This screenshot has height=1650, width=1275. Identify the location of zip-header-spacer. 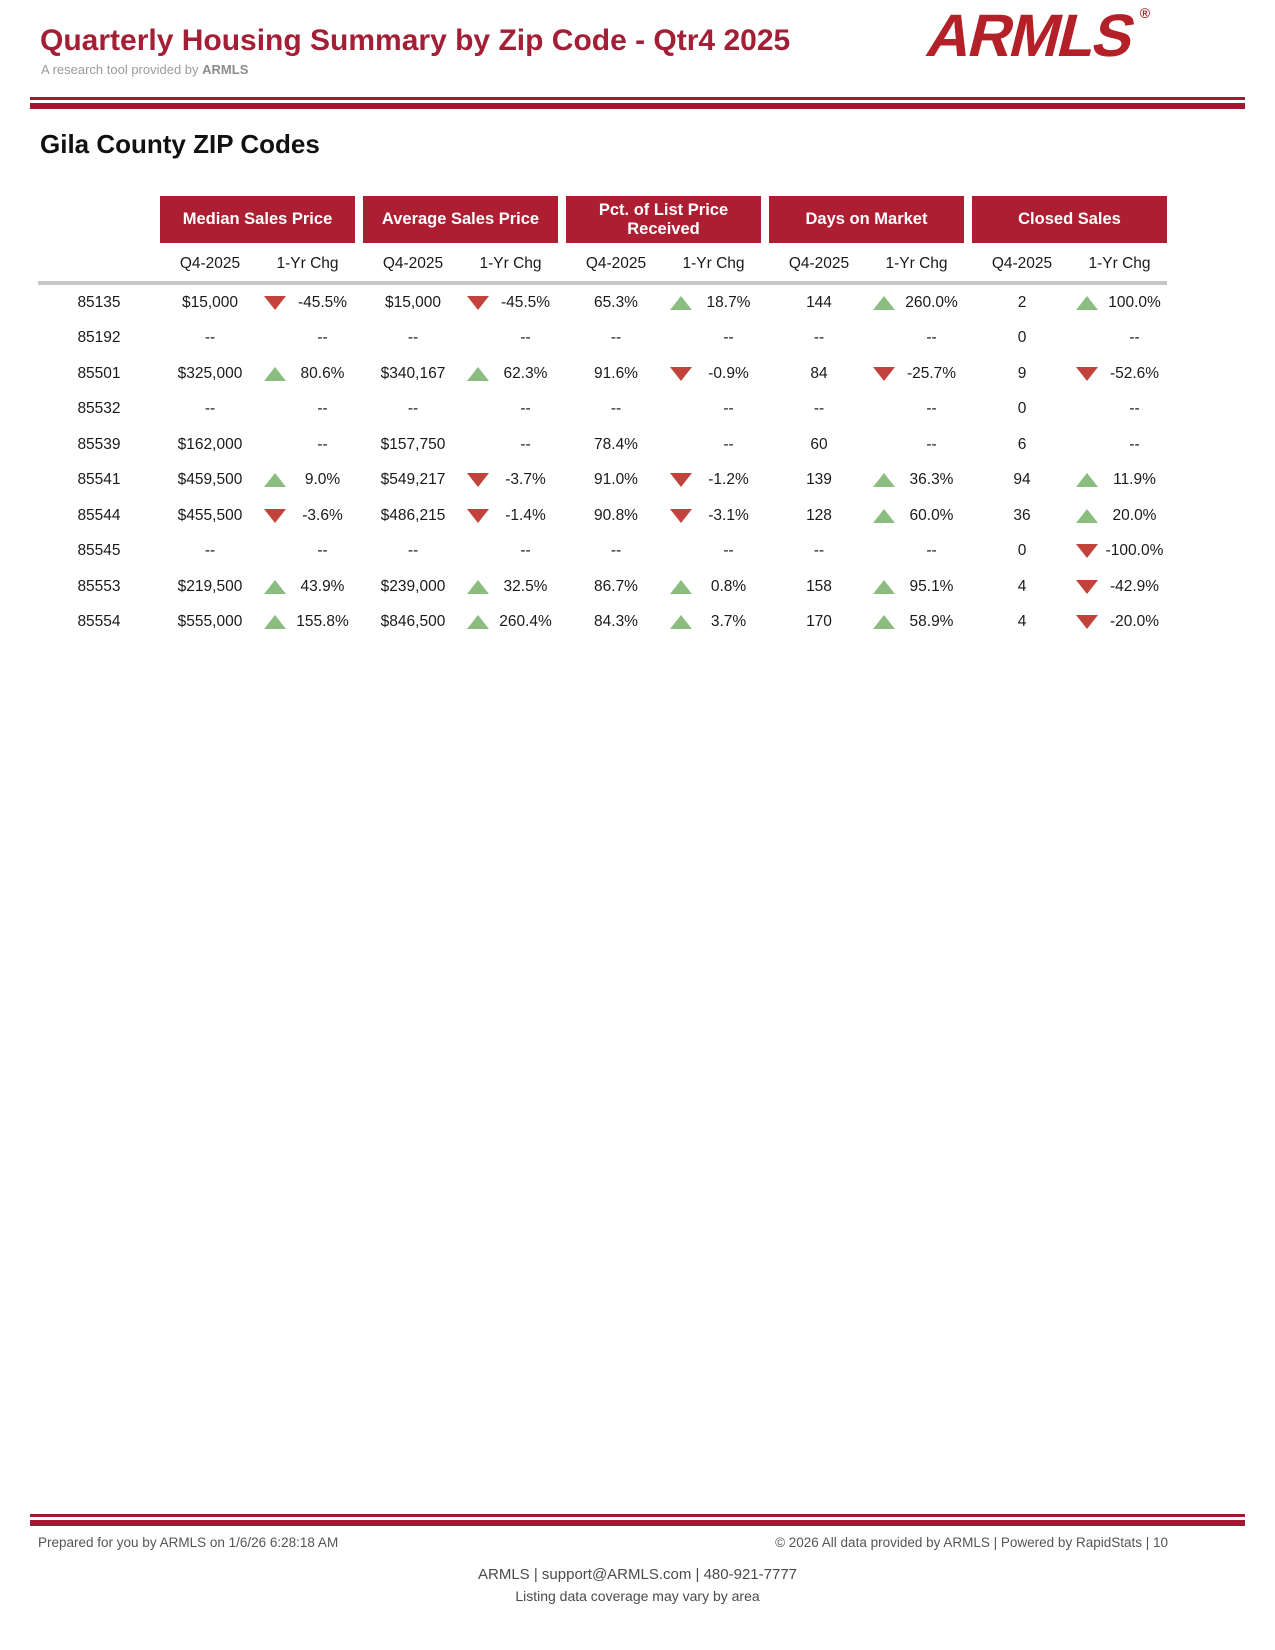
(99, 219).